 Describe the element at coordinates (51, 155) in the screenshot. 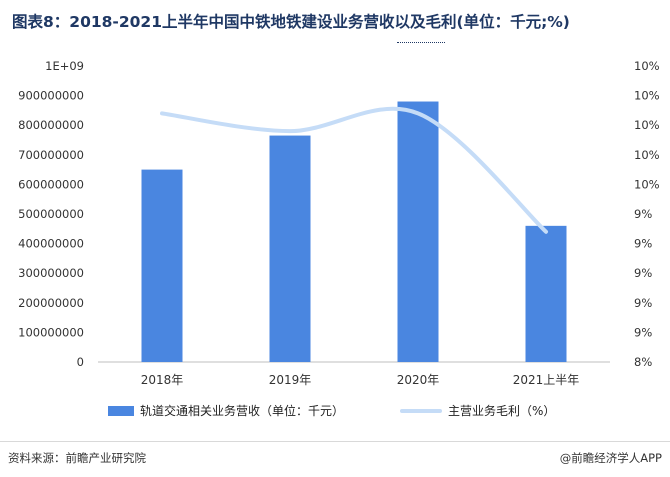

I see `left-axis-tick-label: 700000000` at that location.